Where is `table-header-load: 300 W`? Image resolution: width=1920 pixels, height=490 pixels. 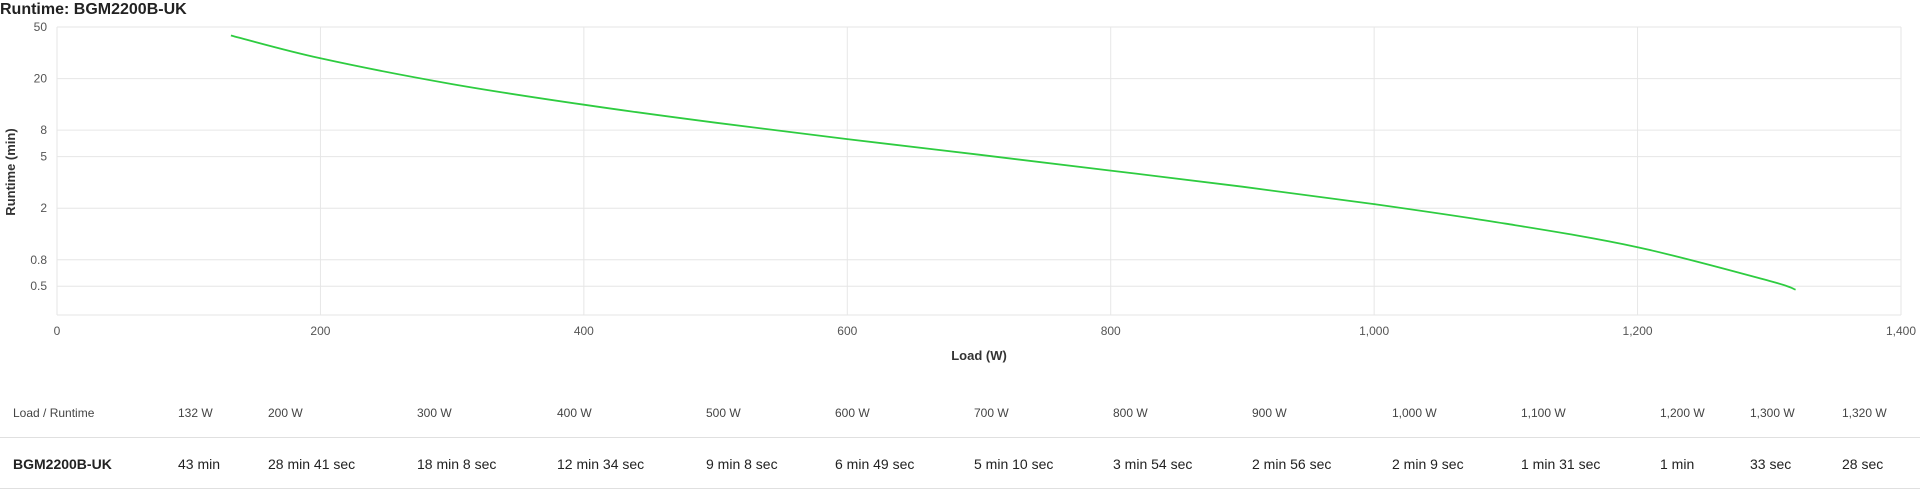 table-header-load: 300 W is located at coordinates (434, 413).